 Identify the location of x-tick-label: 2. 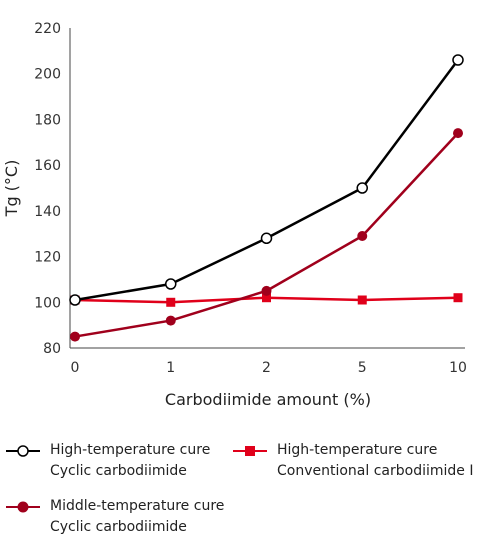
(266, 368).